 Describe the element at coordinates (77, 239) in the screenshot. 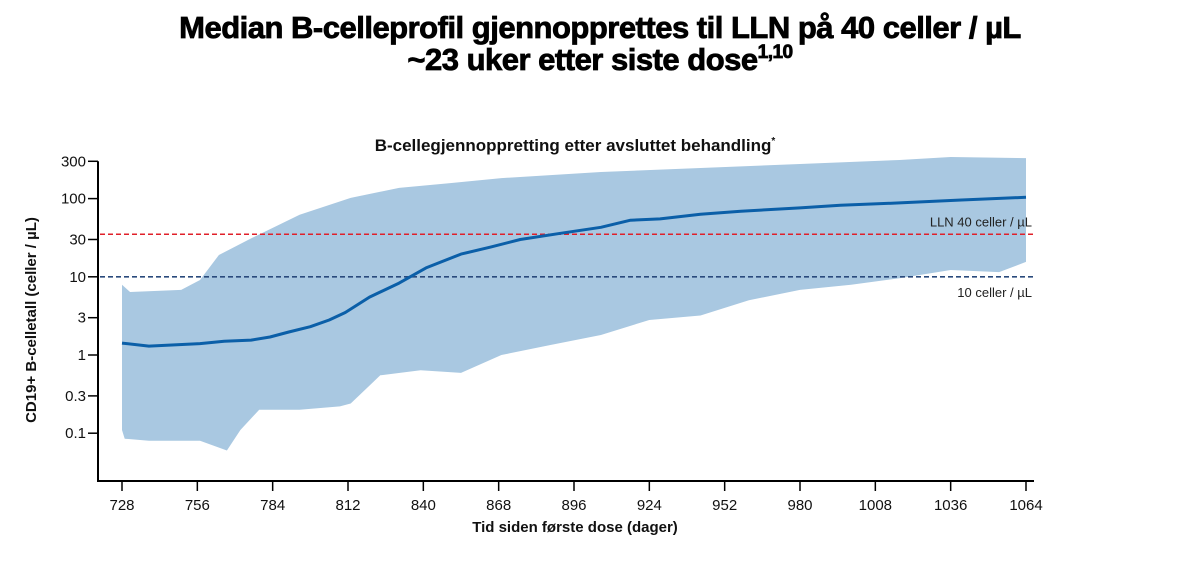

I see `y-tick-label: 30` at that location.